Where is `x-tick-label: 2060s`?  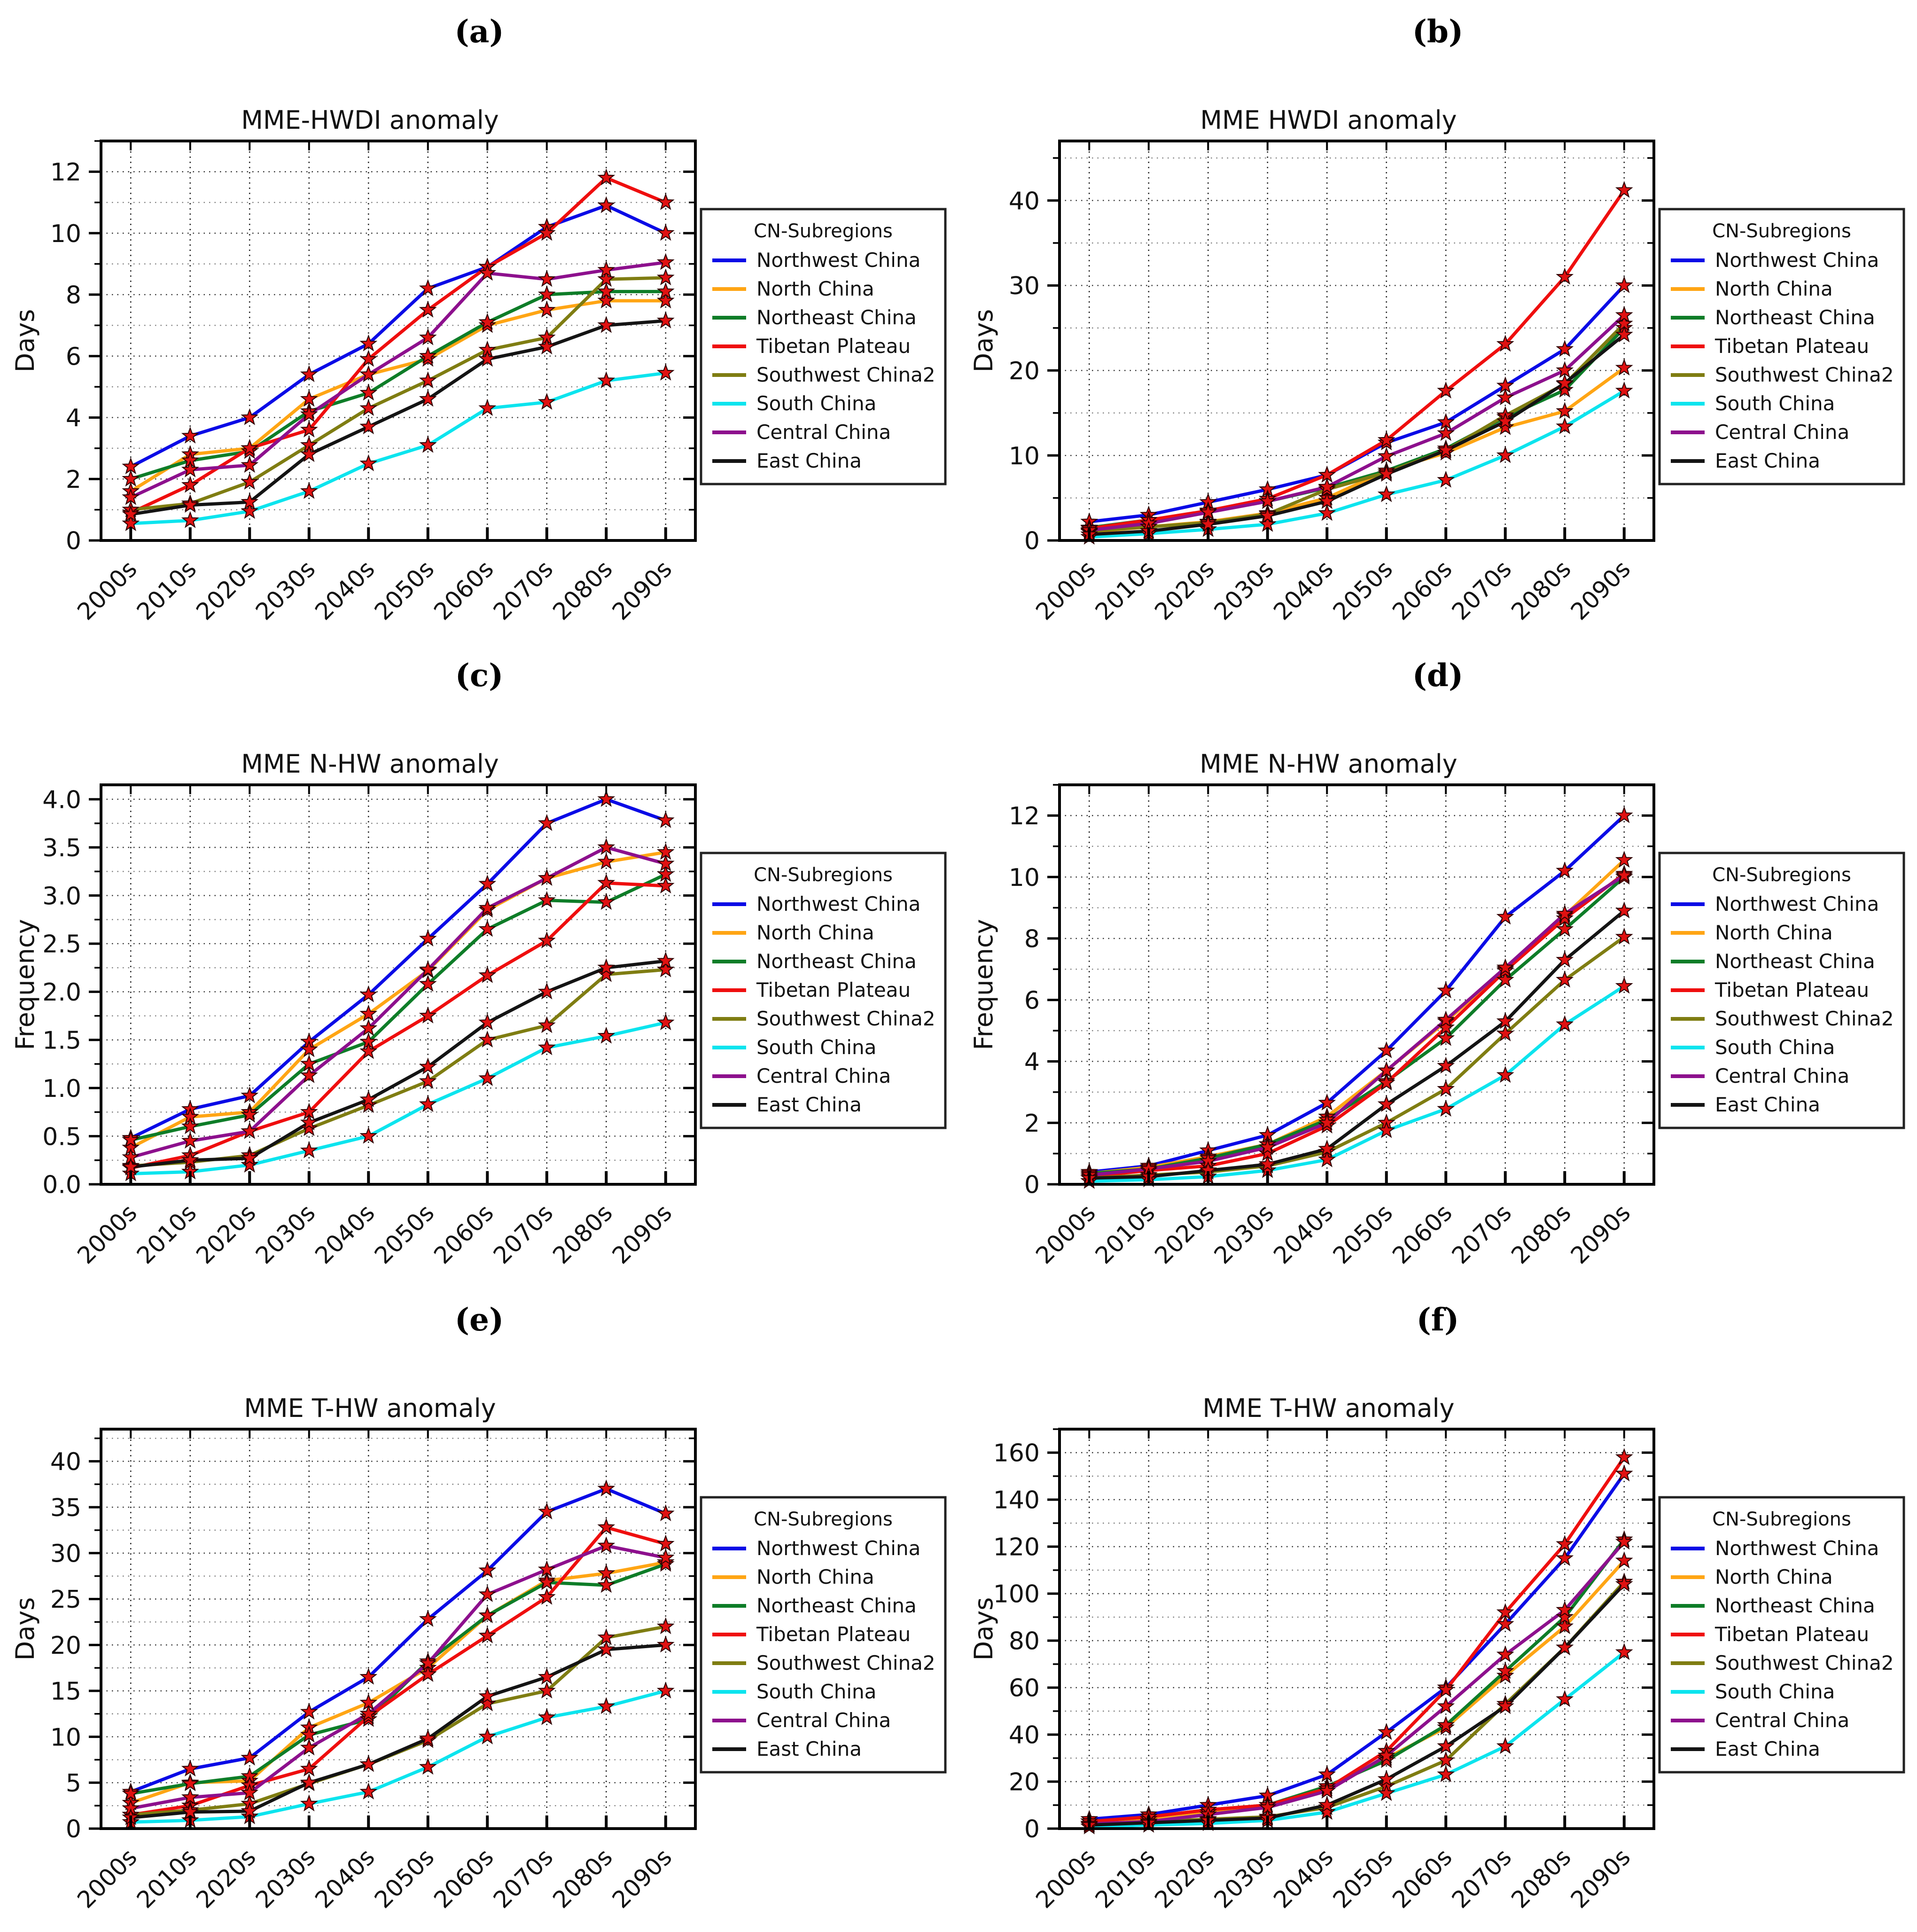 x-tick-label: 2060s is located at coordinates (1422, 1234).